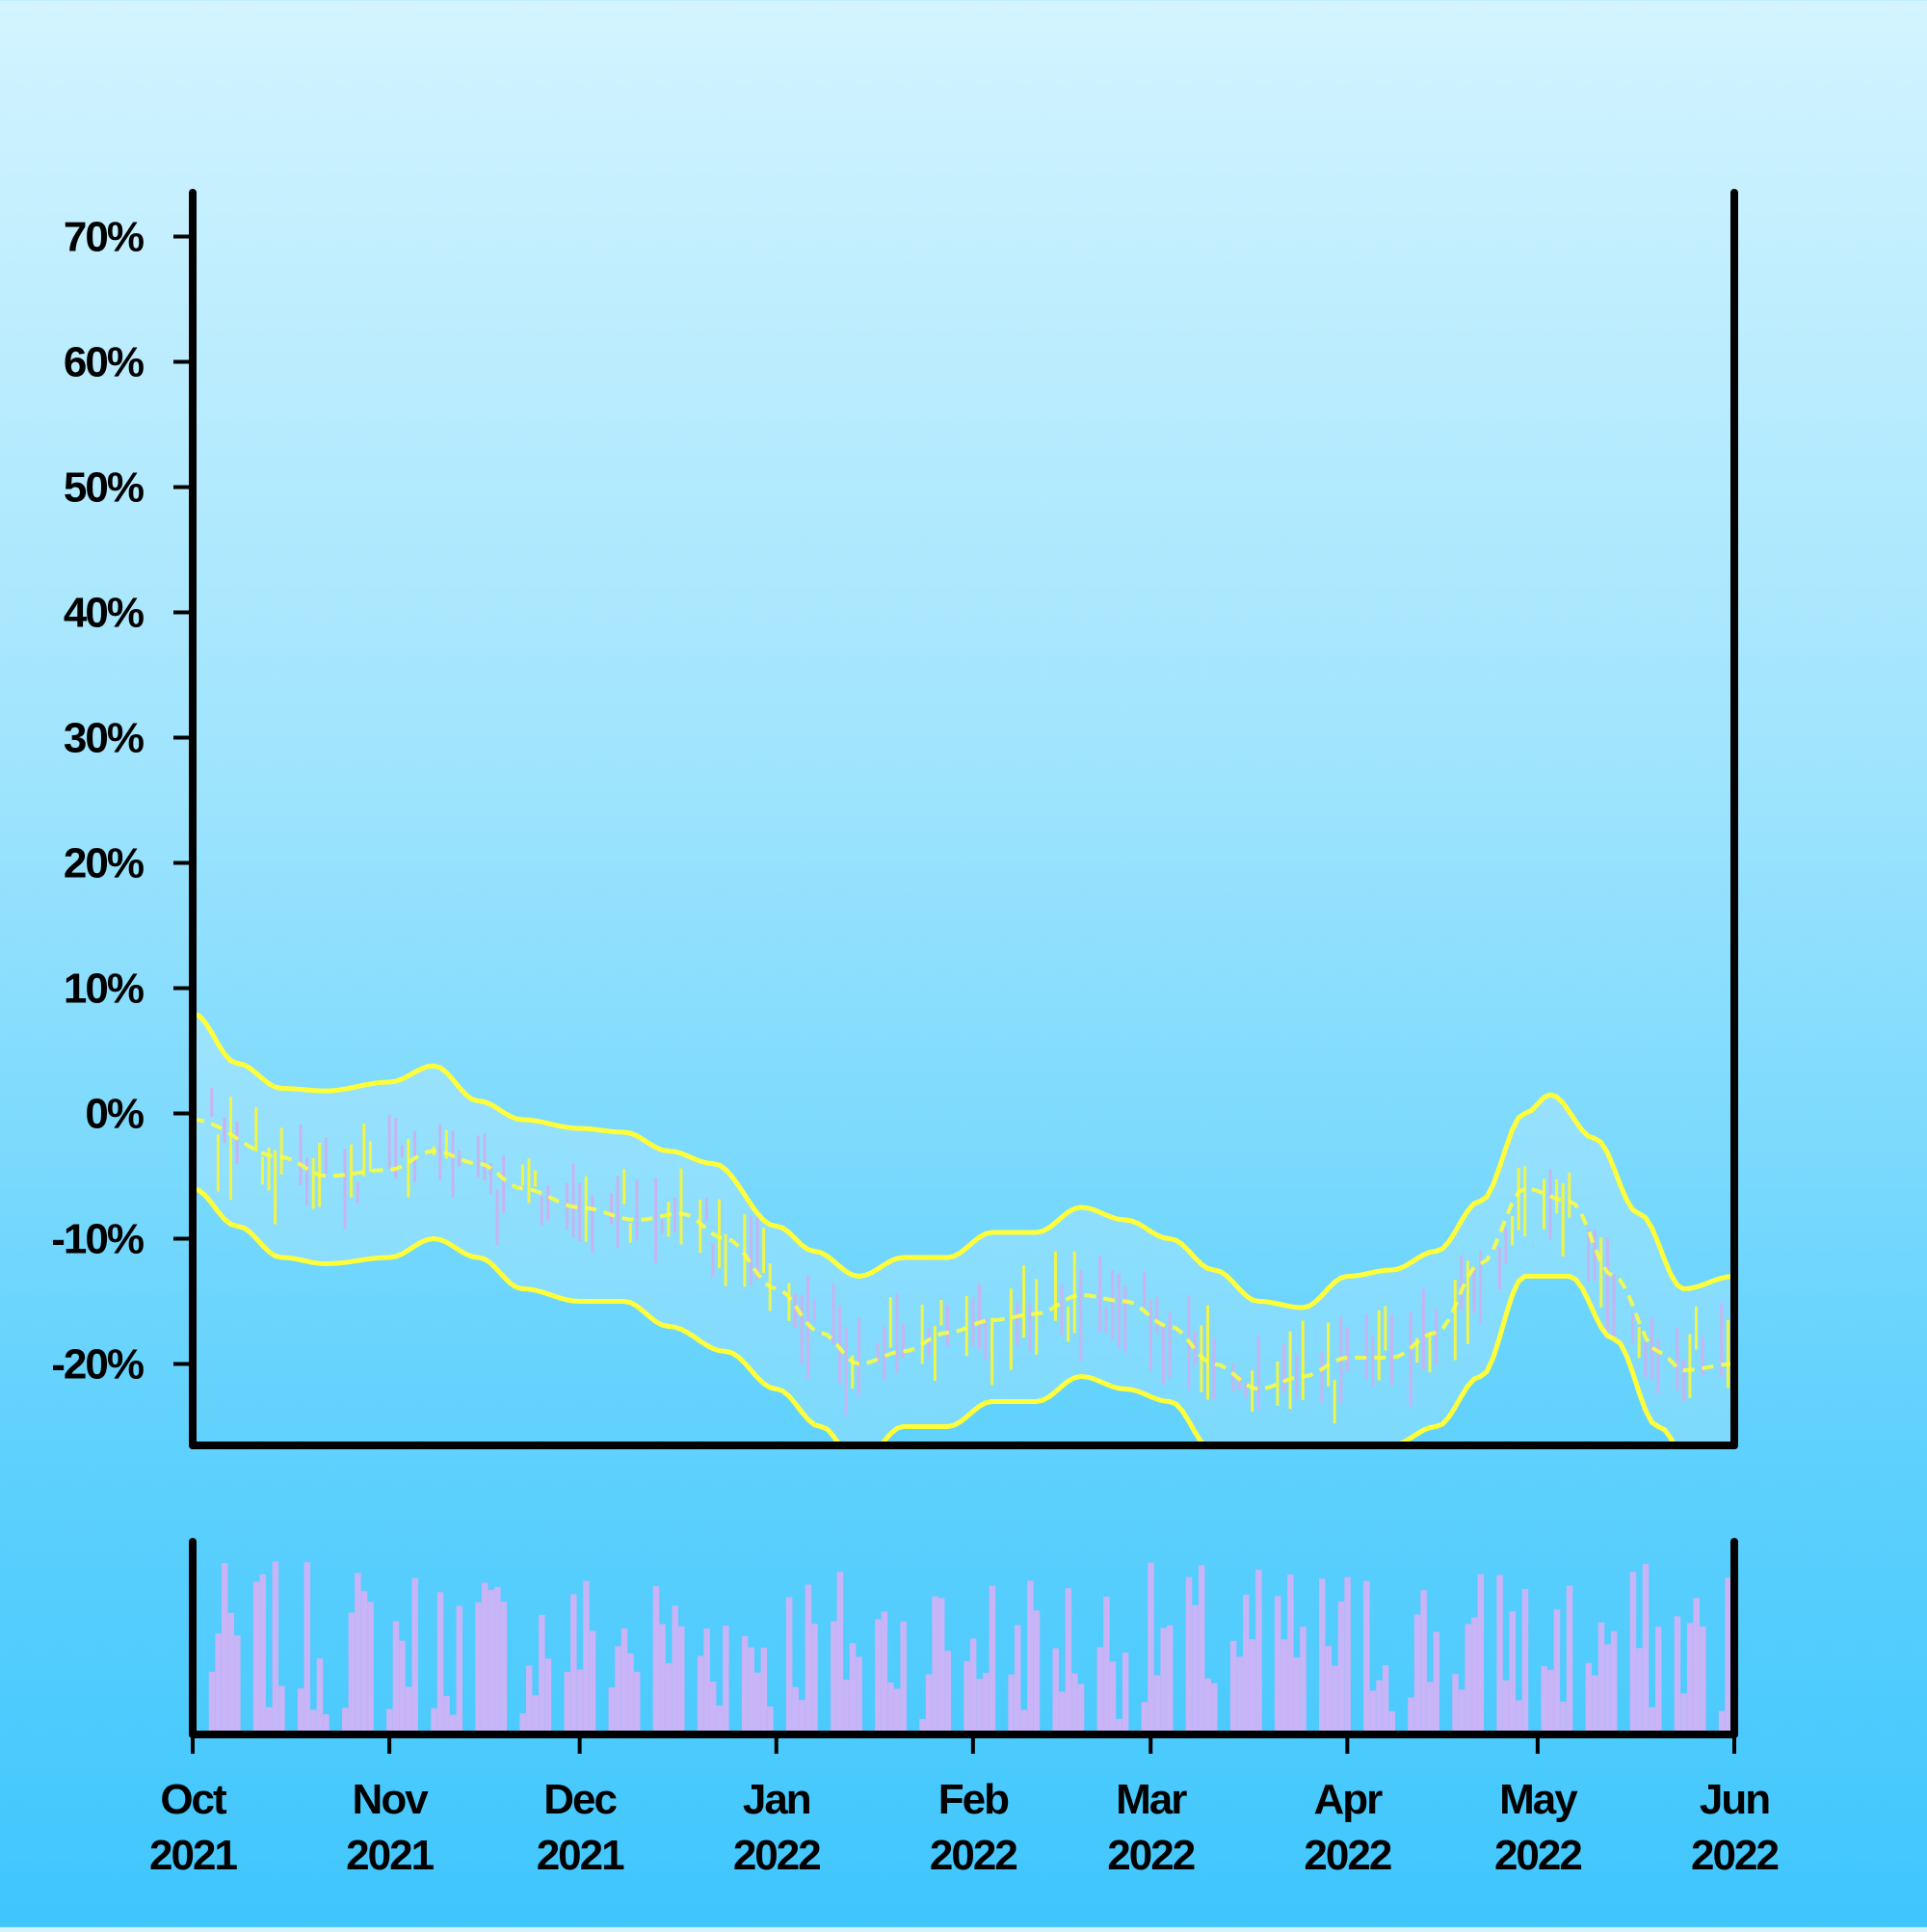 The height and width of the screenshot is (1932, 1927). I want to click on x-tick-label-month: Jun, so click(1734, 1799).